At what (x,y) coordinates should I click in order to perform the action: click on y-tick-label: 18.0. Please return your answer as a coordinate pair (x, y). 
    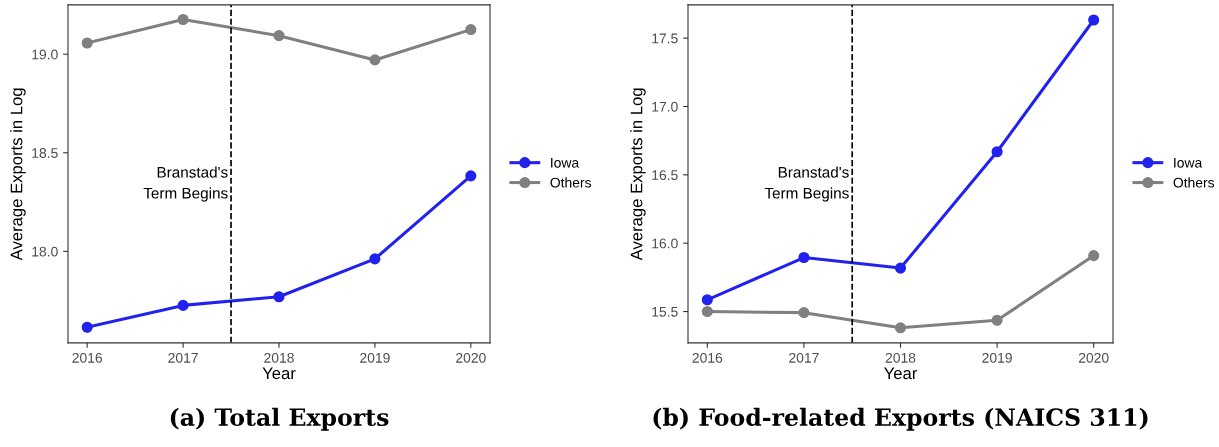
    Looking at the image, I should click on (45, 251).